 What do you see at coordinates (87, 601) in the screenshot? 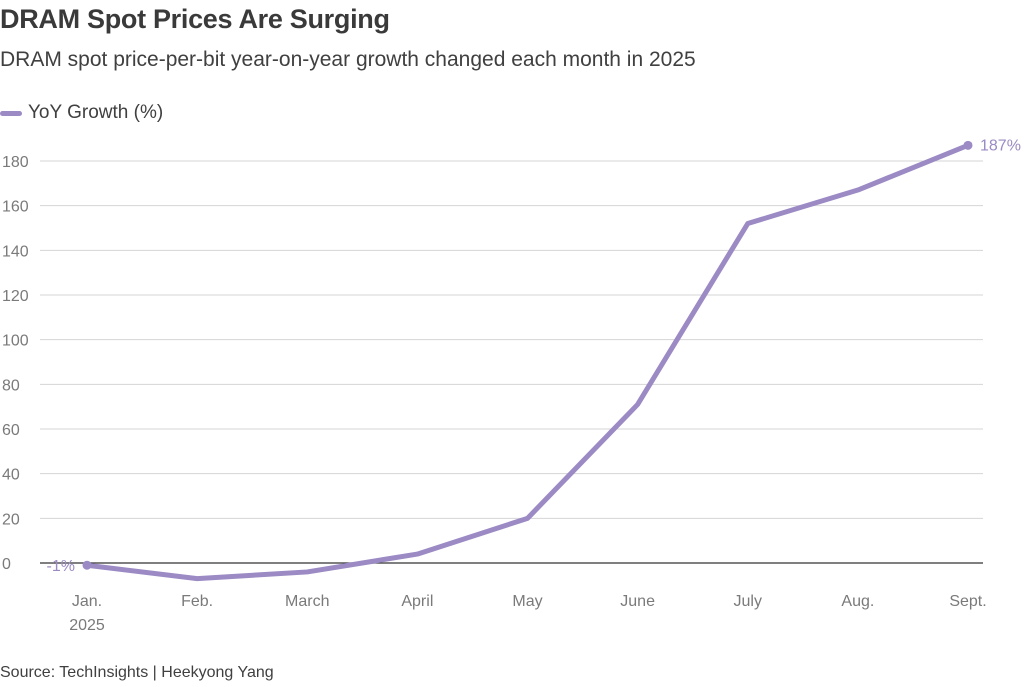
I see `x-tick-label: Jan.` at bounding box center [87, 601].